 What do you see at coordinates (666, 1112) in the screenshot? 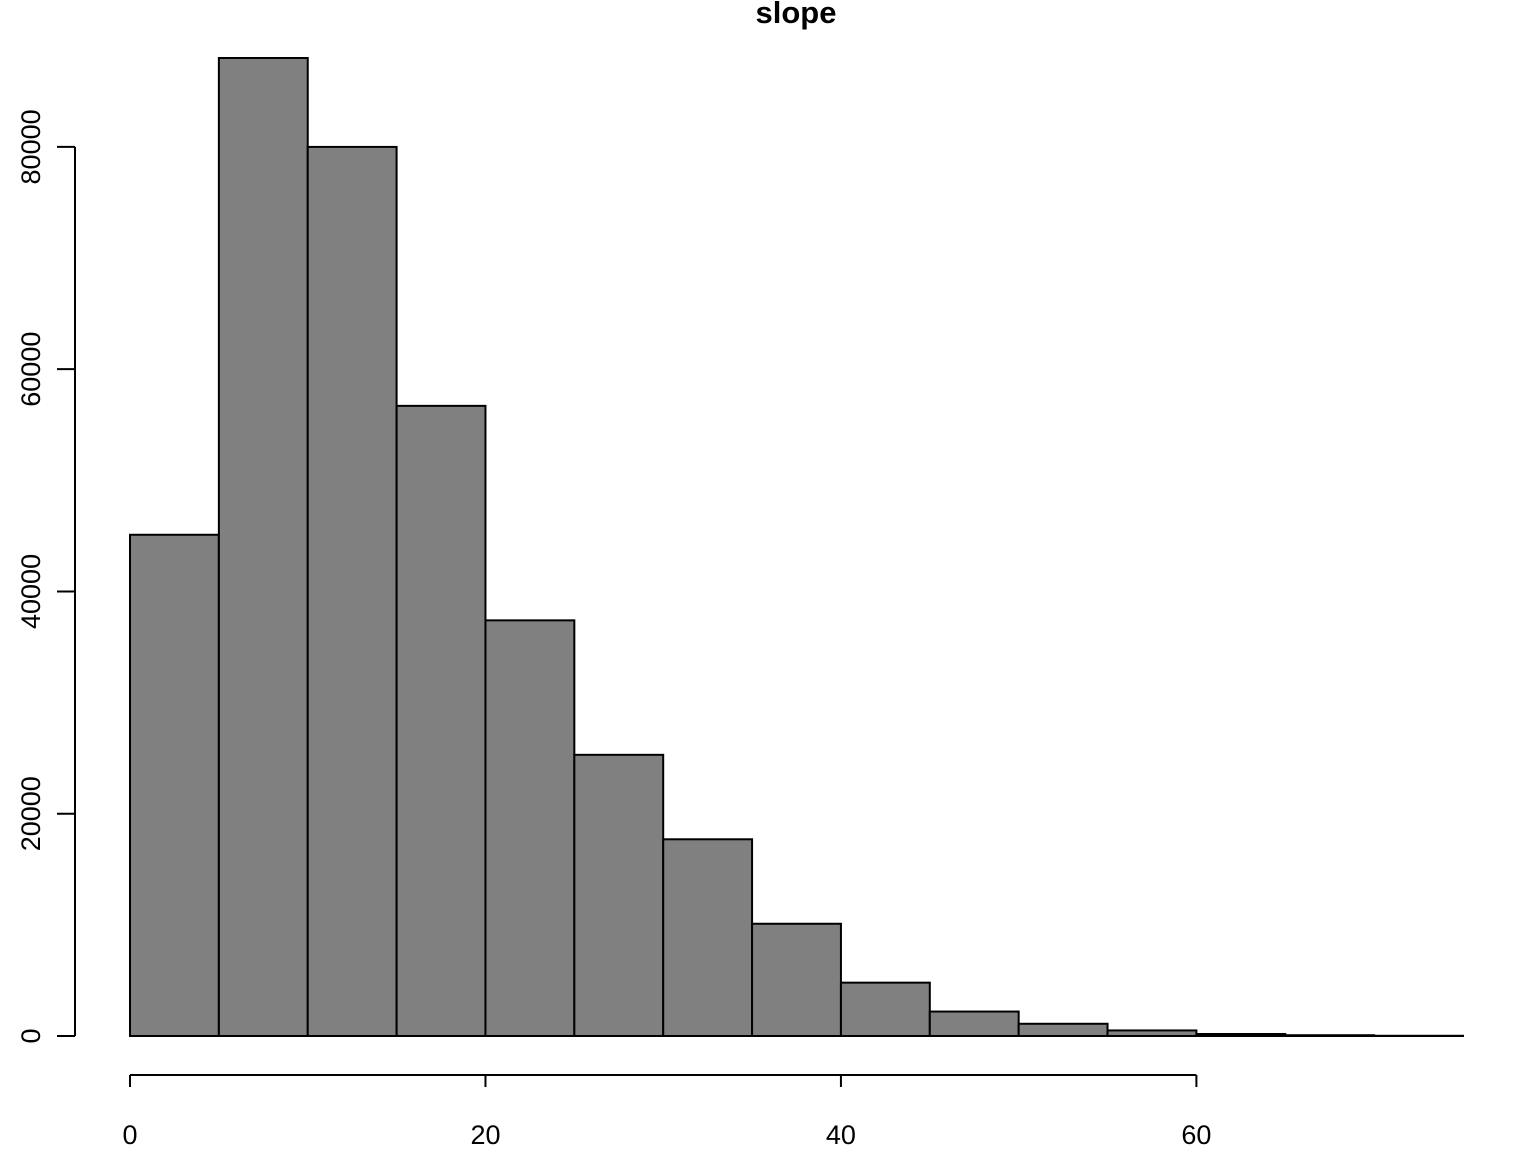
I see `x-axis: 0 20 40 60` at bounding box center [666, 1112].